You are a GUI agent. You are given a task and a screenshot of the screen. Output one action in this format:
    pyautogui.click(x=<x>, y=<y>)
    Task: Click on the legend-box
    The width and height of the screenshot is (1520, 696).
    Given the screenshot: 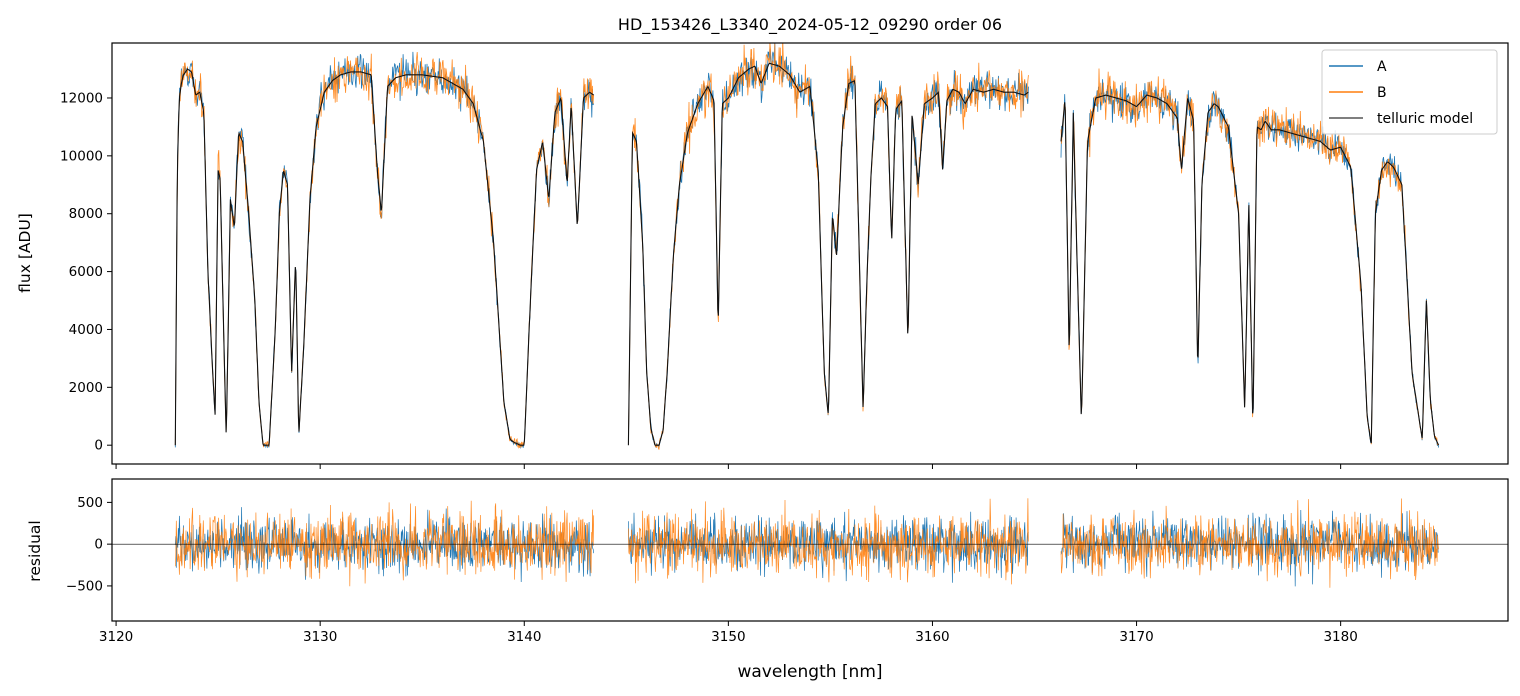 What is the action you would take?
    pyautogui.click(x=1409, y=92)
    